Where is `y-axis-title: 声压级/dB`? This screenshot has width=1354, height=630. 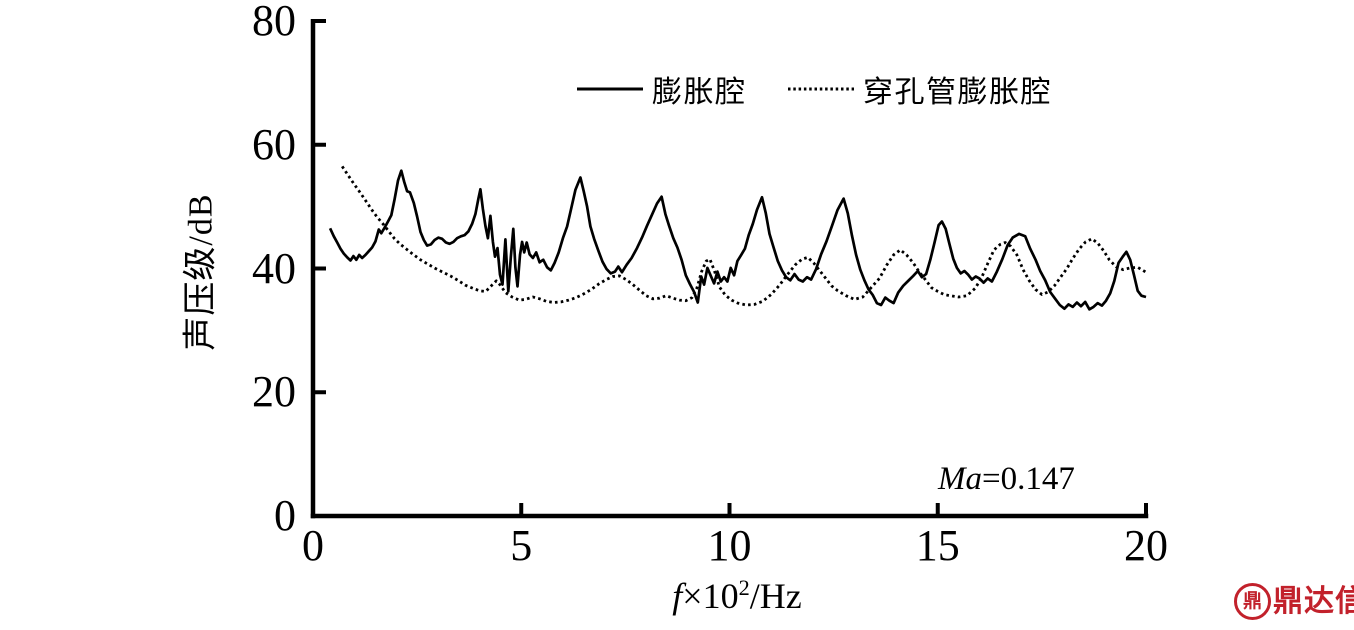
y-axis-title: 声压级/dB is located at coordinates (197, 271).